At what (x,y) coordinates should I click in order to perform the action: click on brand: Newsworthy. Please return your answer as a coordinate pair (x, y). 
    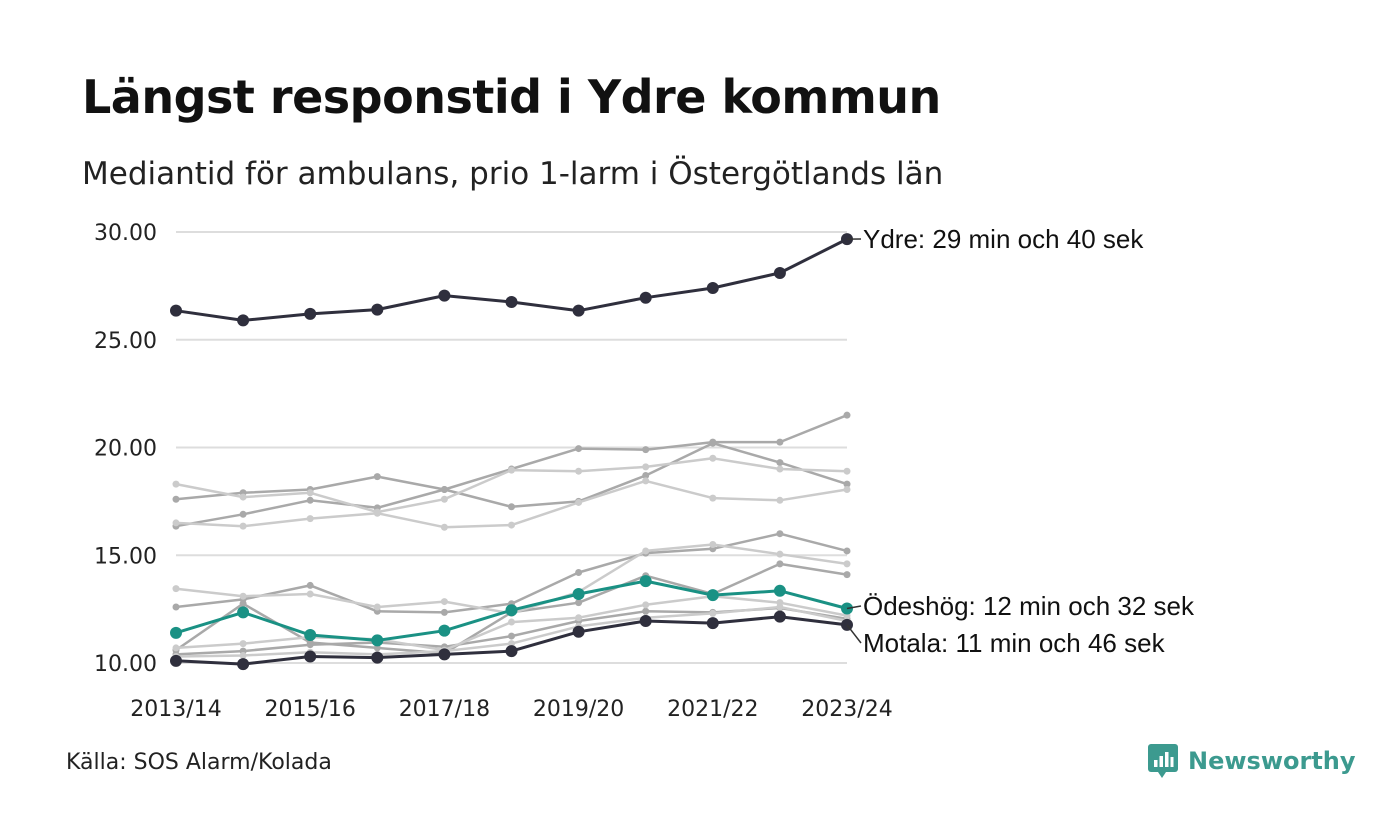
    Looking at the image, I should click on (1252, 761).